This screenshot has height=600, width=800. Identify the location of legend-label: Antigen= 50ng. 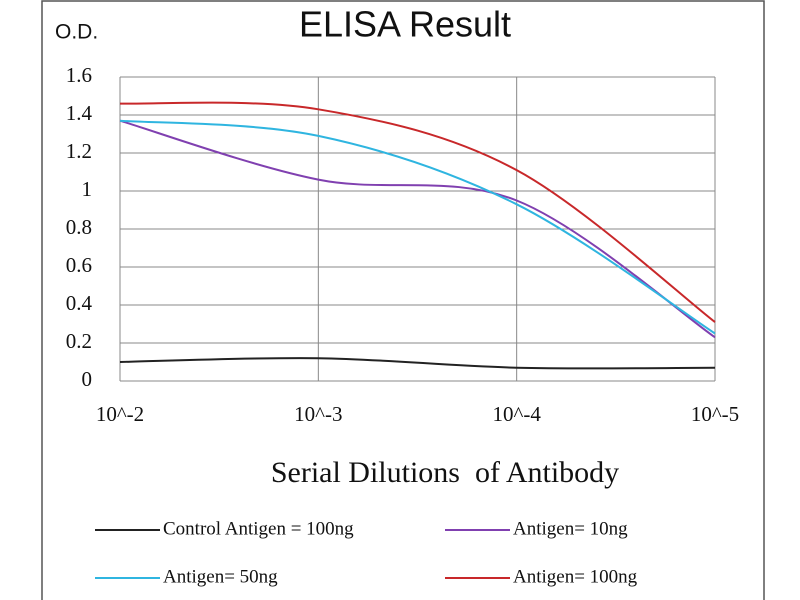
(220, 576).